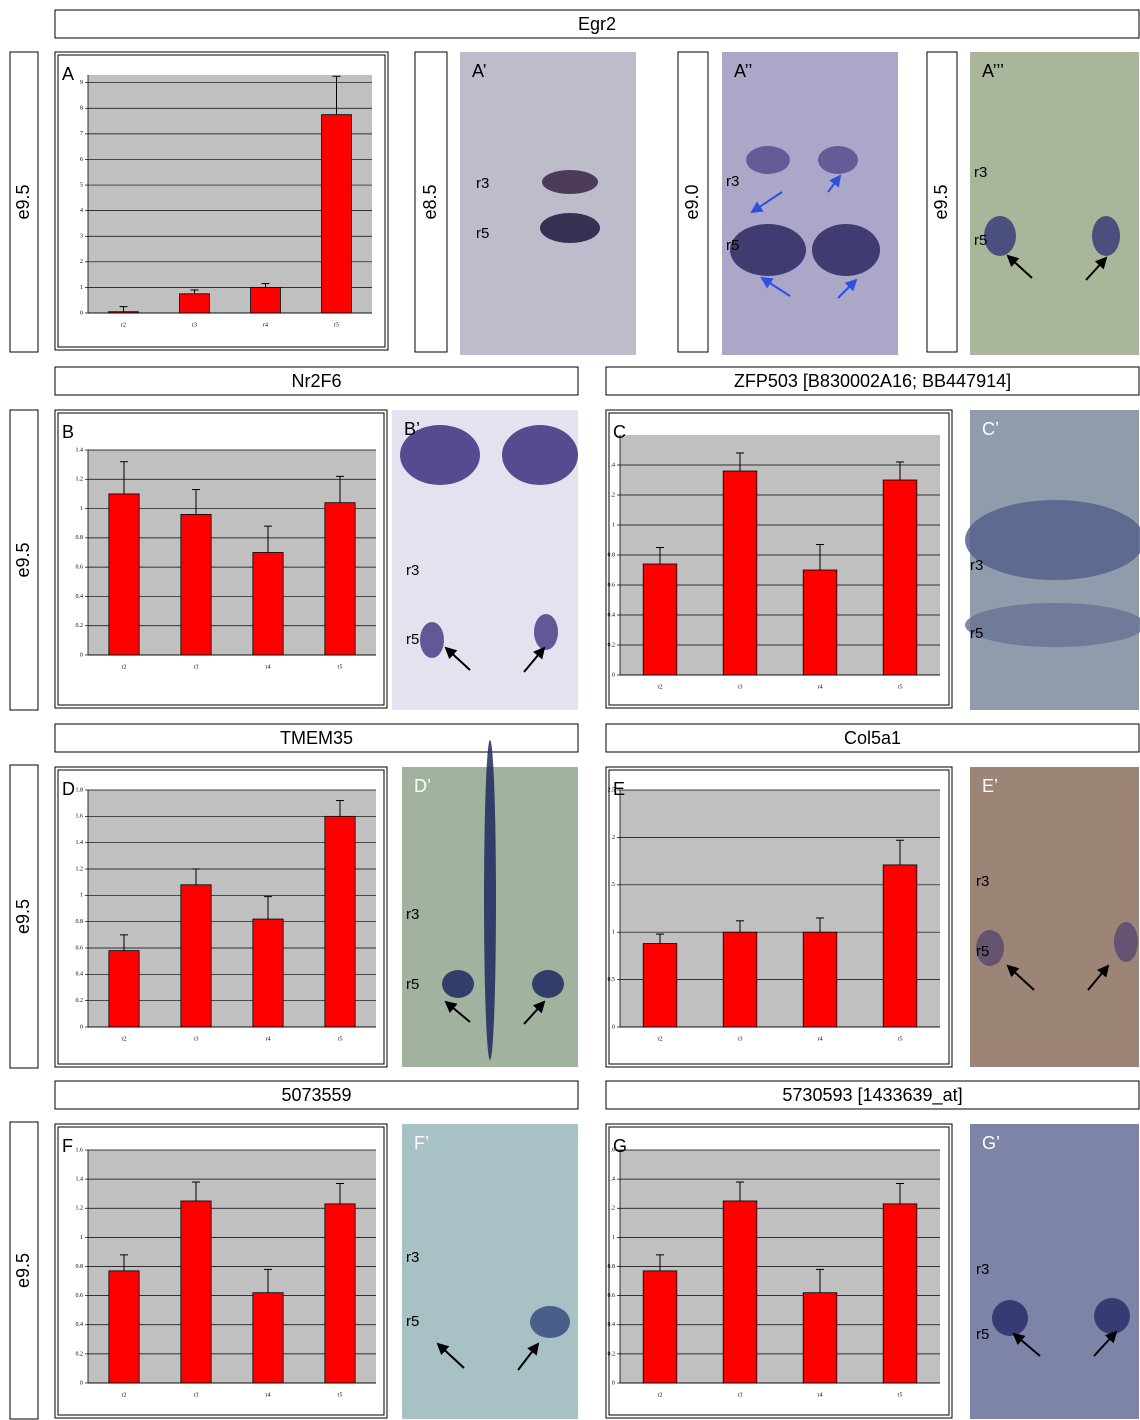 This screenshot has width=1140, height=1420. What do you see at coordinates (612, 885) in the screenshot?
I see `y-tick-label: 1.5` at bounding box center [612, 885].